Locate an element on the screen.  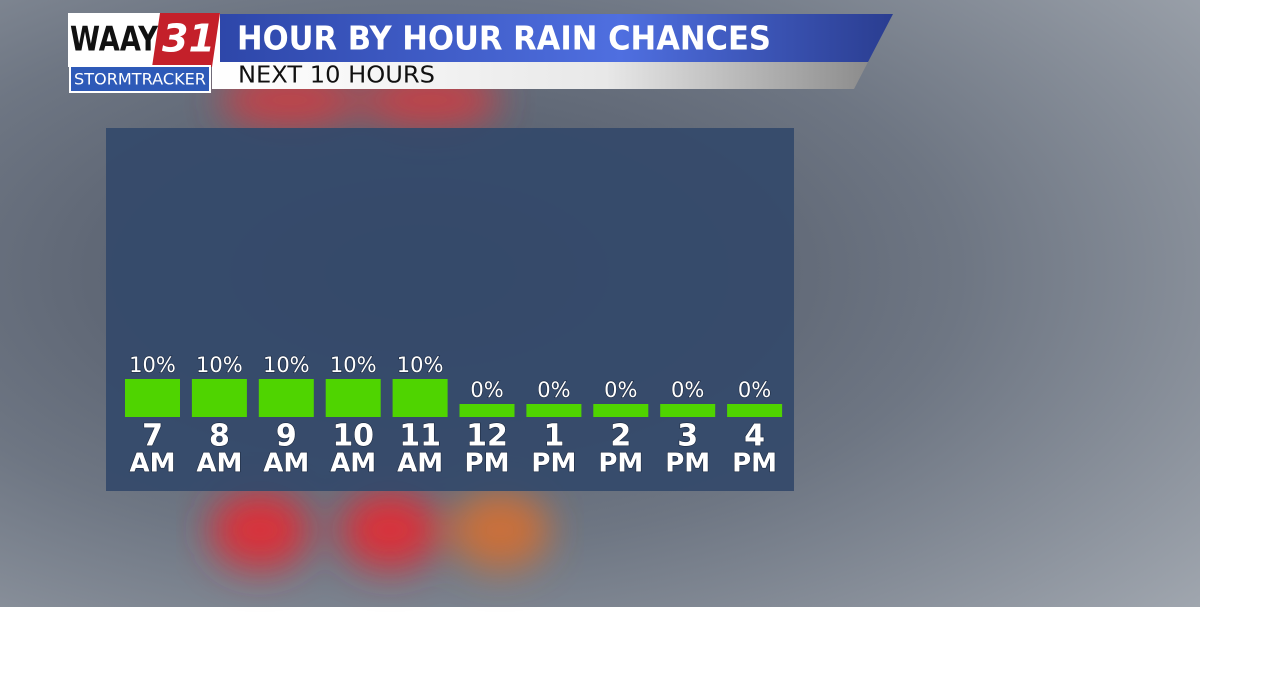
x-tick-label: 11 is located at coordinates (420, 436).